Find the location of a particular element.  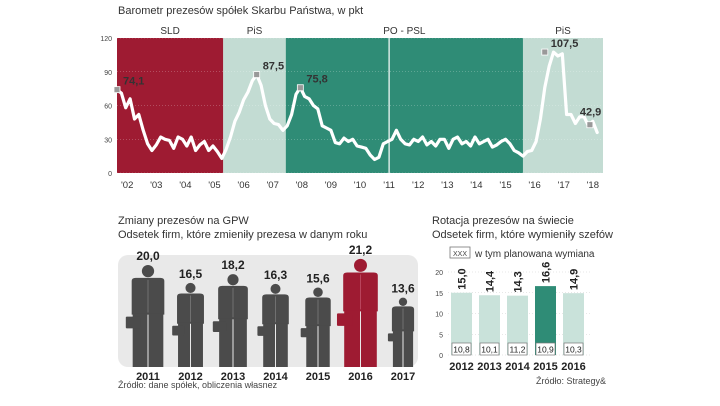

period-label: PO - PSL is located at coordinates (404, 31).